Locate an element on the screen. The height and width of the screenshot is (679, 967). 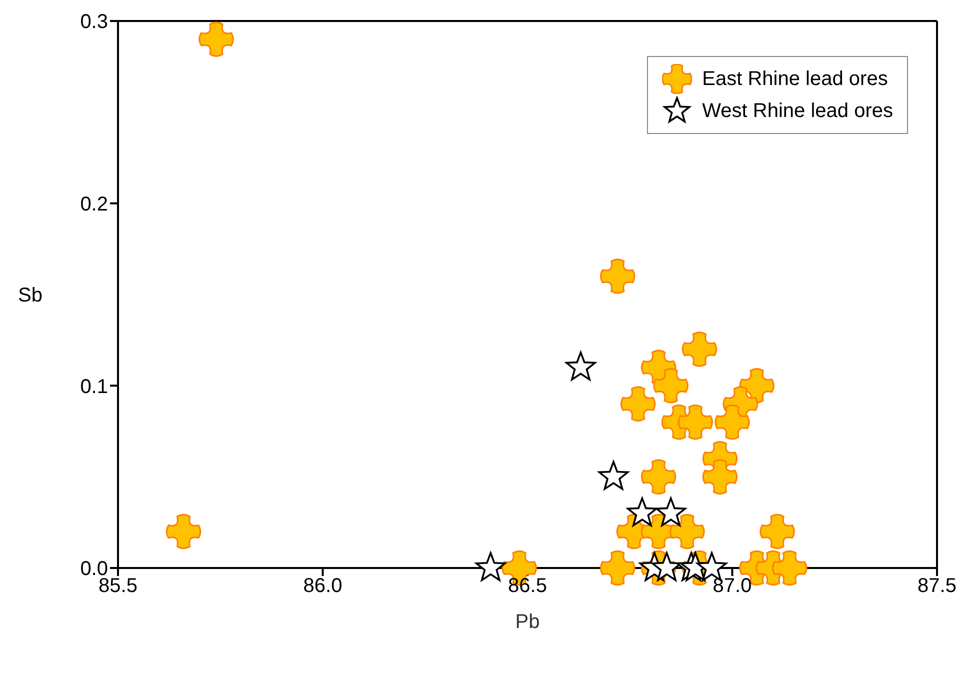
y-tick-label: 0.2 is located at coordinates (94, 204).